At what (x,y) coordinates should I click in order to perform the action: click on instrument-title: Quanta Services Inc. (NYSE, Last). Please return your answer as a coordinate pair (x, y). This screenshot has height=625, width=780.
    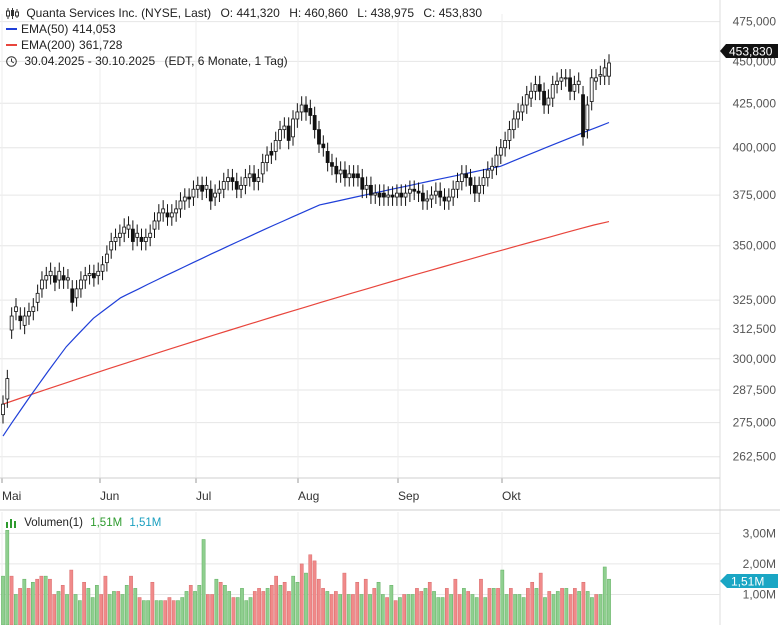
    Looking at the image, I should click on (119, 13).